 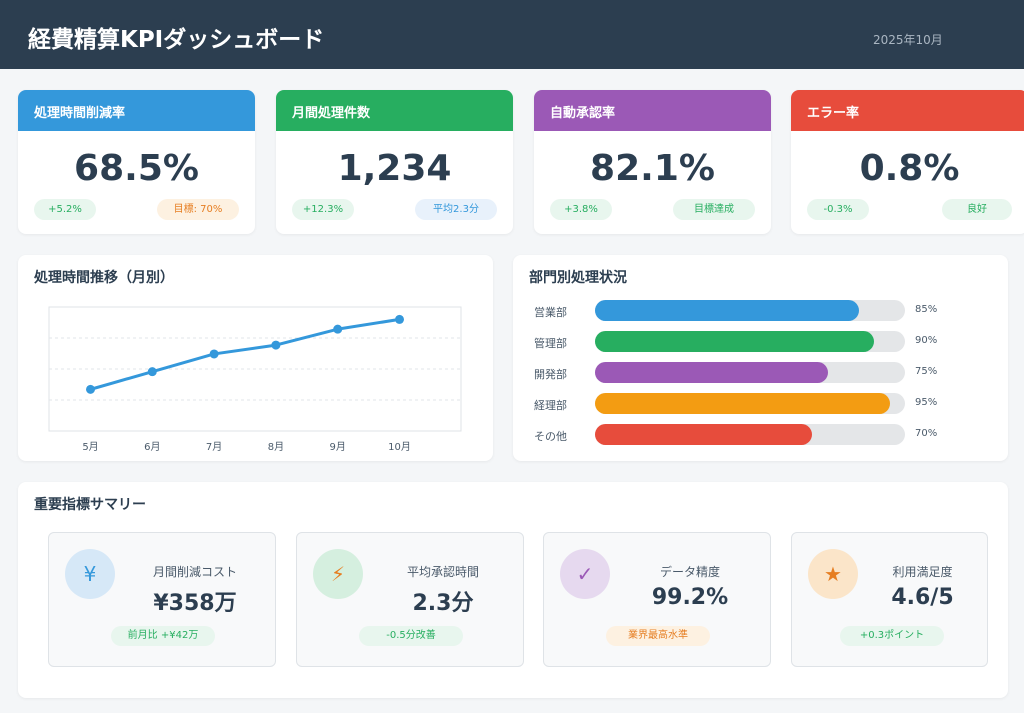 I want to click on page-title: 経費精算KPIダッシュボード, so click(x=176, y=40).